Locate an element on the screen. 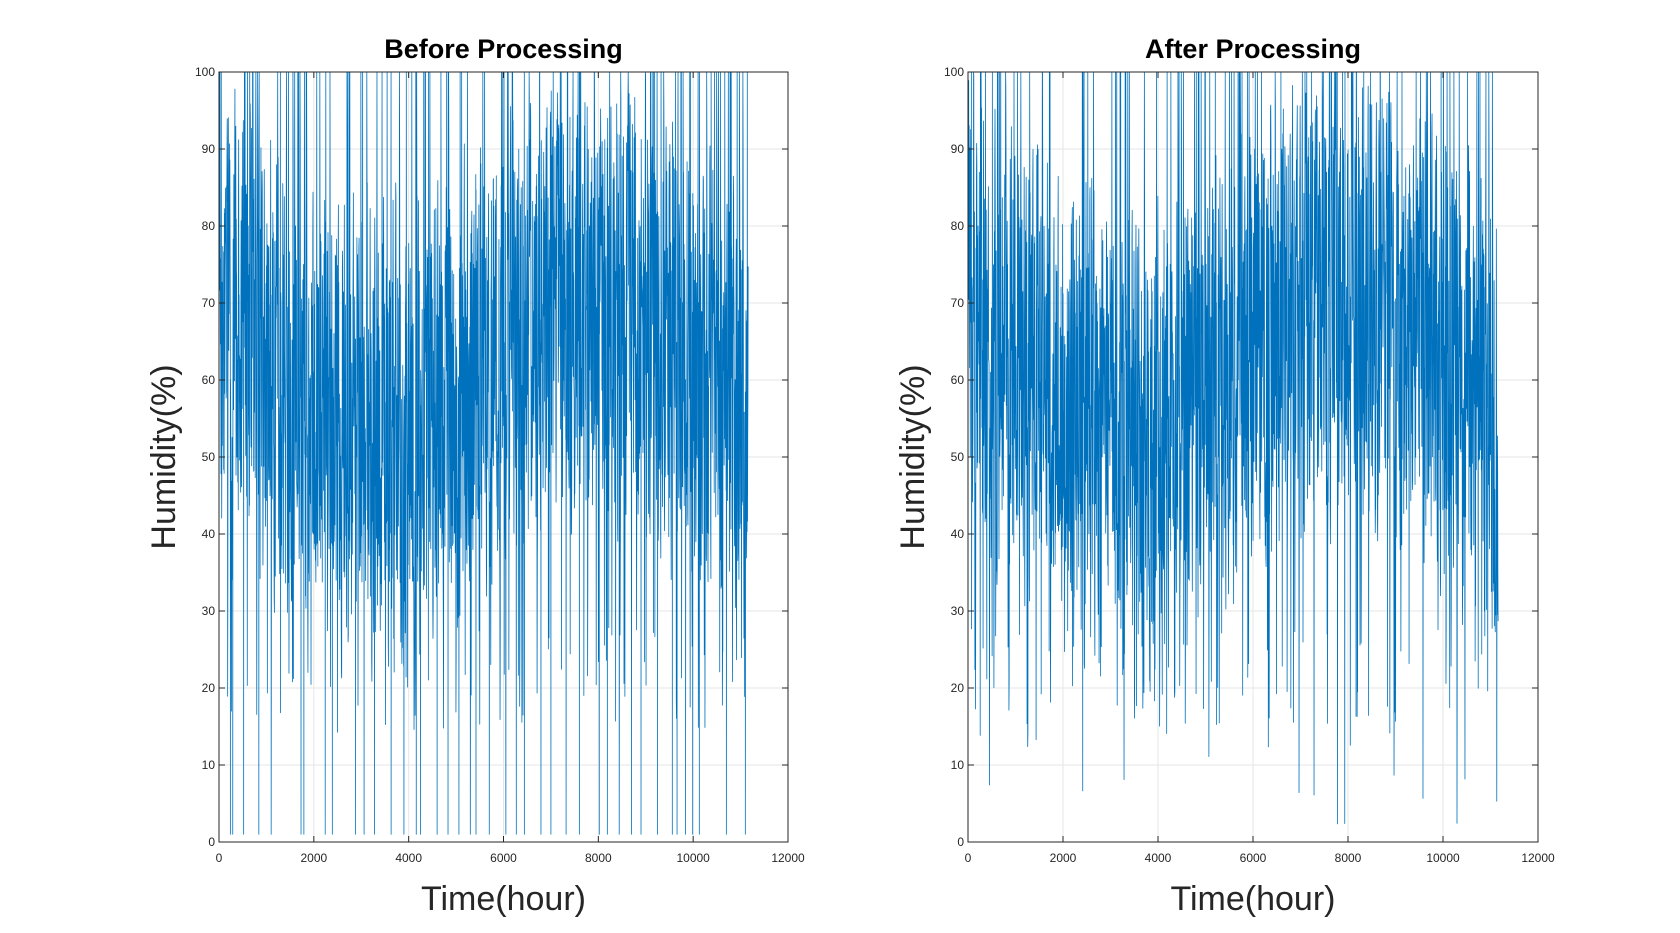 Image resolution: width=1680 pixels, height=933 pixels. chart-title: Before Processing is located at coordinates (503, 49).